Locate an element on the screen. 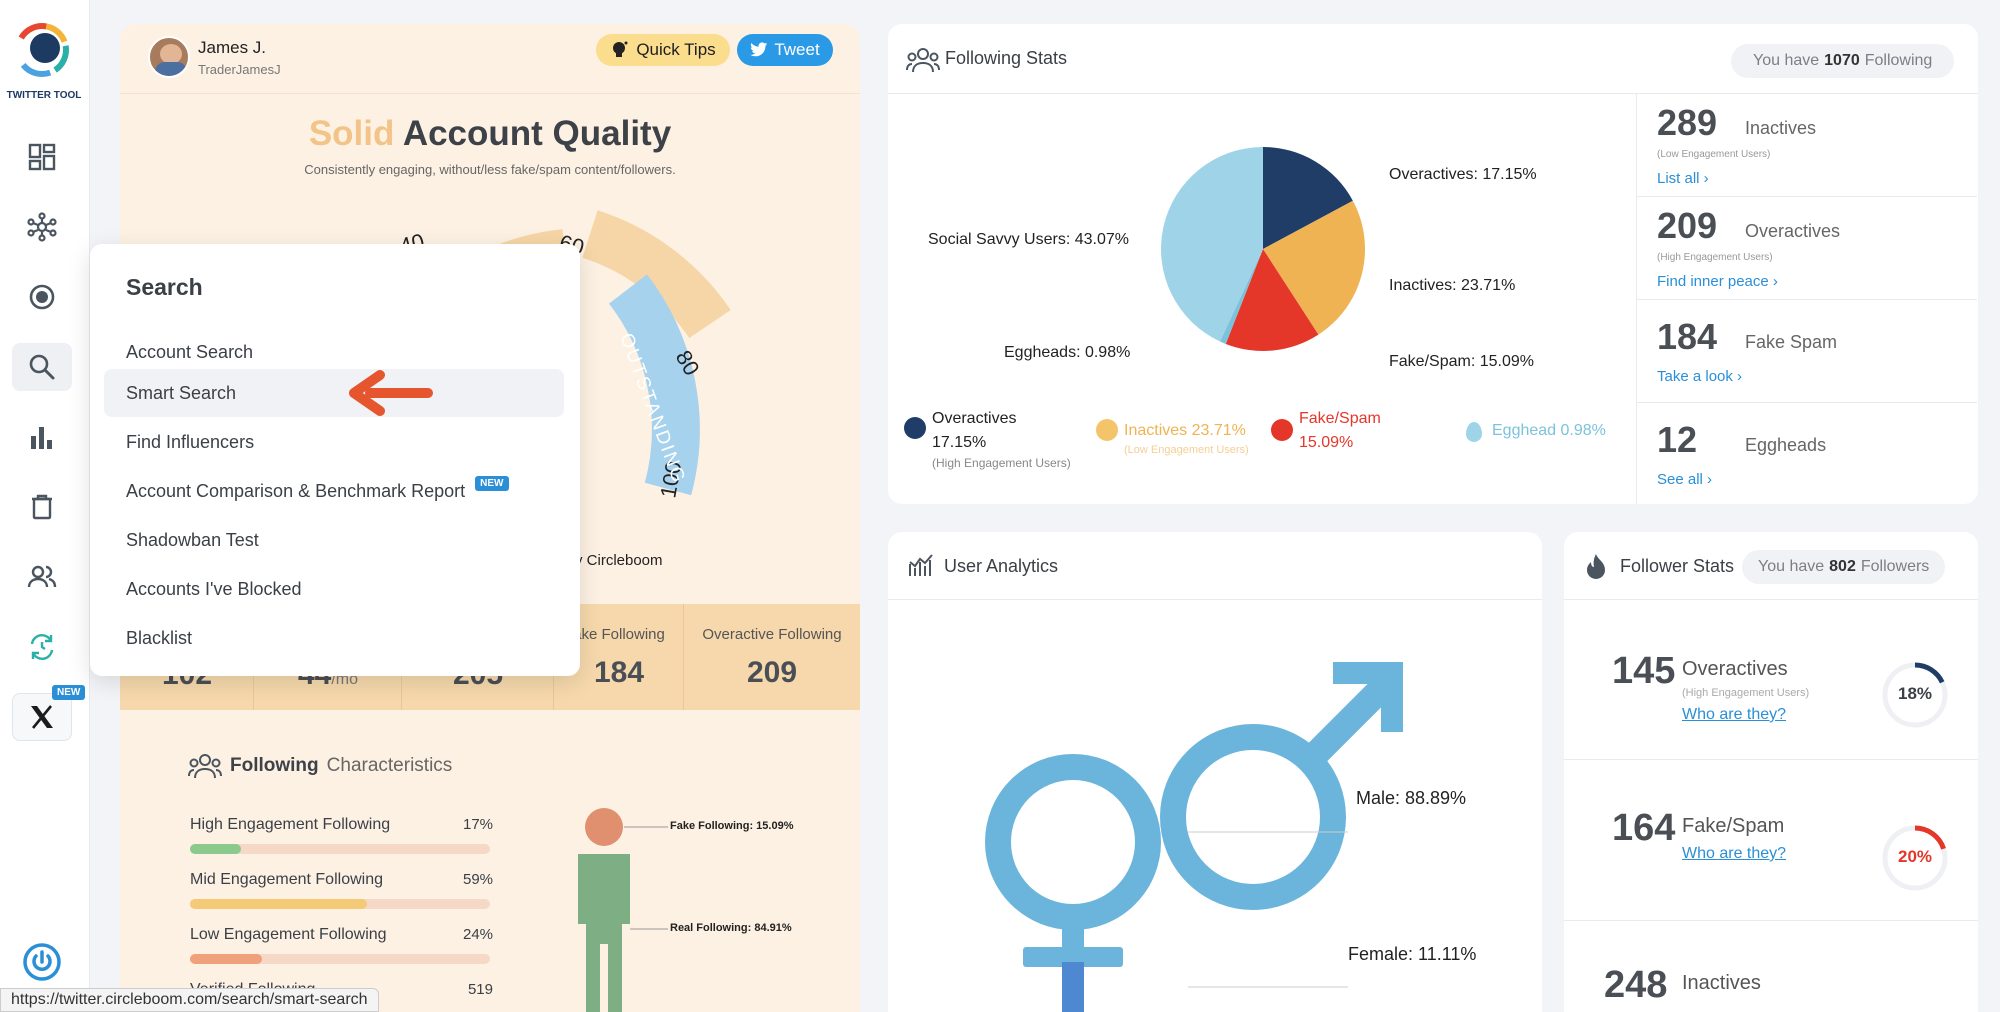 The image size is (2000, 1012). sidebar: TWITTER TOOL NEW is located at coordinates (45, 506).